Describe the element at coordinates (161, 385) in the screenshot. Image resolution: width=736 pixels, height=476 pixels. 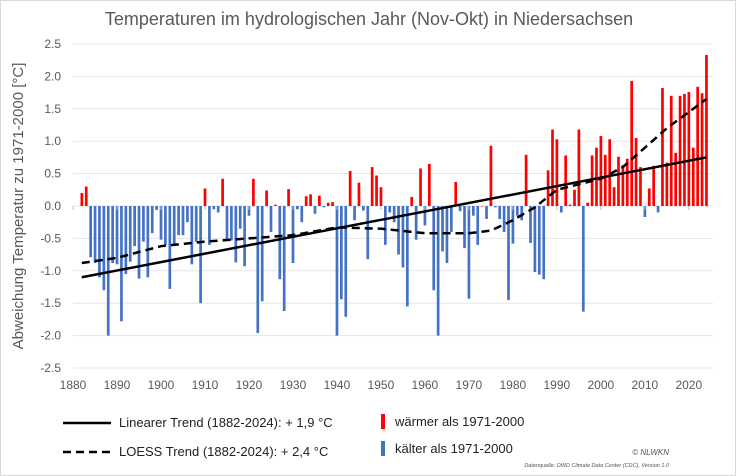
I see `x-tick-label: 1900` at that location.